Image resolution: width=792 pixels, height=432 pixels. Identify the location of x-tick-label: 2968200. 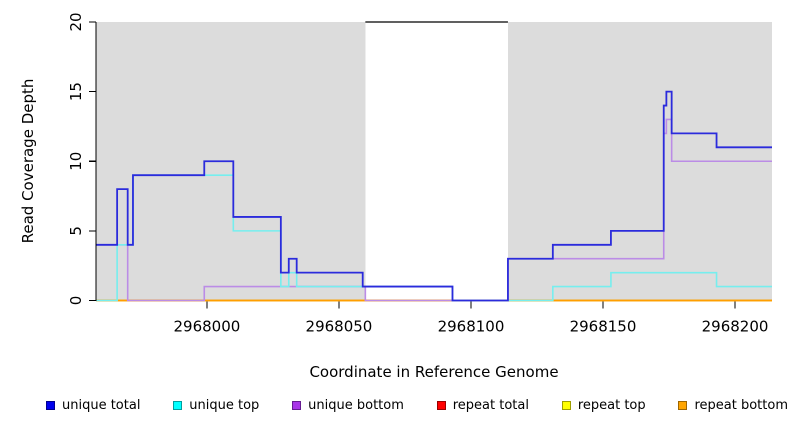
(735, 327).